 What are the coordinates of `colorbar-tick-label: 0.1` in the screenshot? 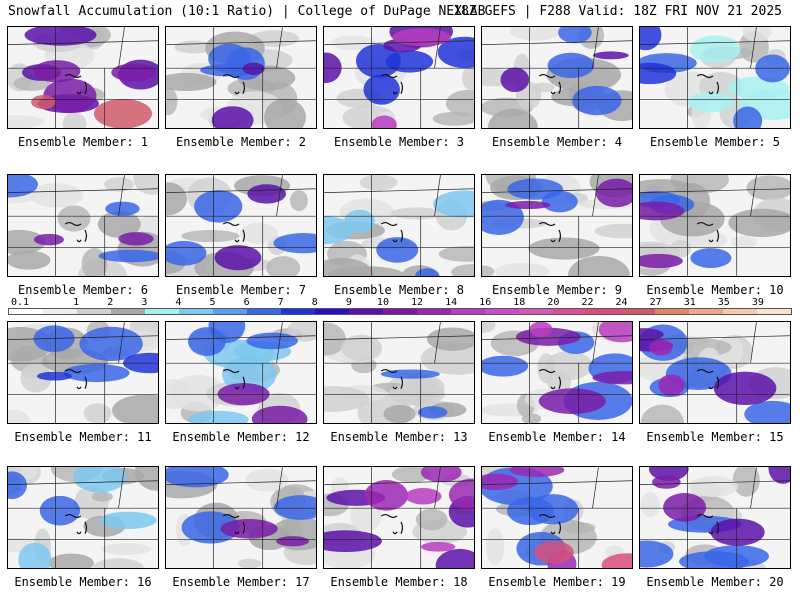 It's located at (20, 302).